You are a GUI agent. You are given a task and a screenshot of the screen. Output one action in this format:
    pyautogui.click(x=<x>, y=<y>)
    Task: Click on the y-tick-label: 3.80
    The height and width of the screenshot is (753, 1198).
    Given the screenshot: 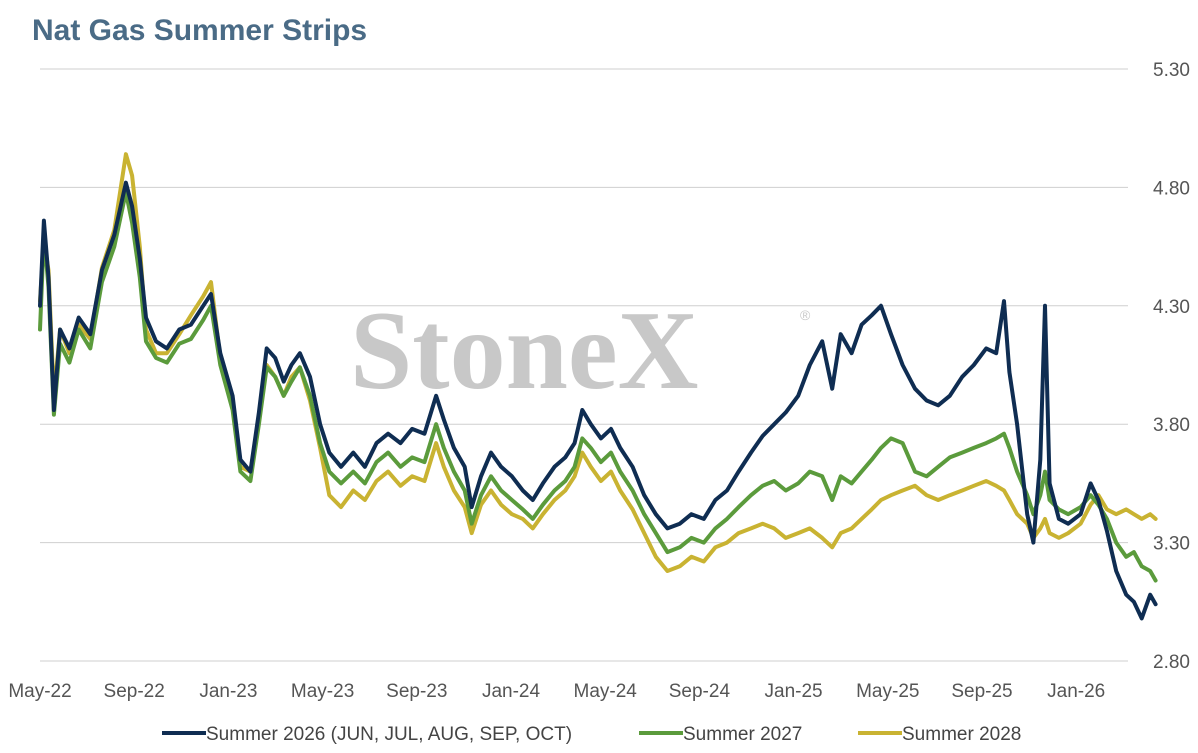 What is the action you would take?
    pyautogui.click(x=1171, y=425)
    